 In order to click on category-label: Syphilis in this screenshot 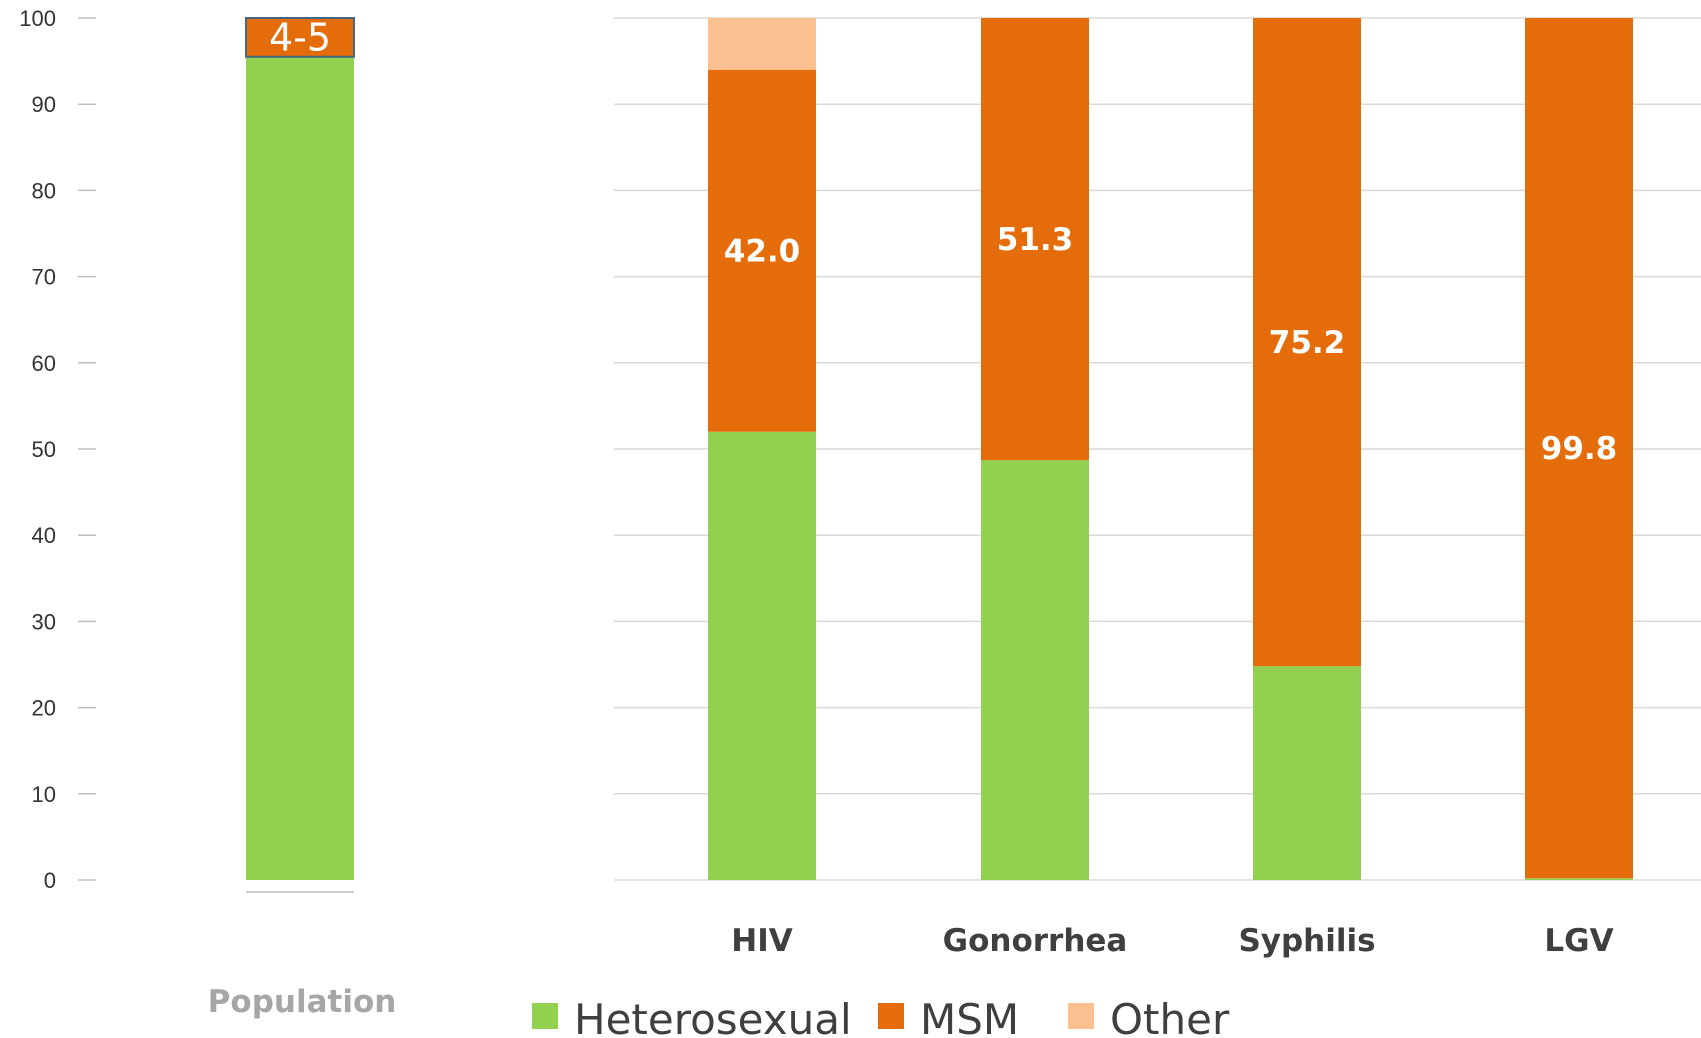, I will do `click(1306, 941)`.